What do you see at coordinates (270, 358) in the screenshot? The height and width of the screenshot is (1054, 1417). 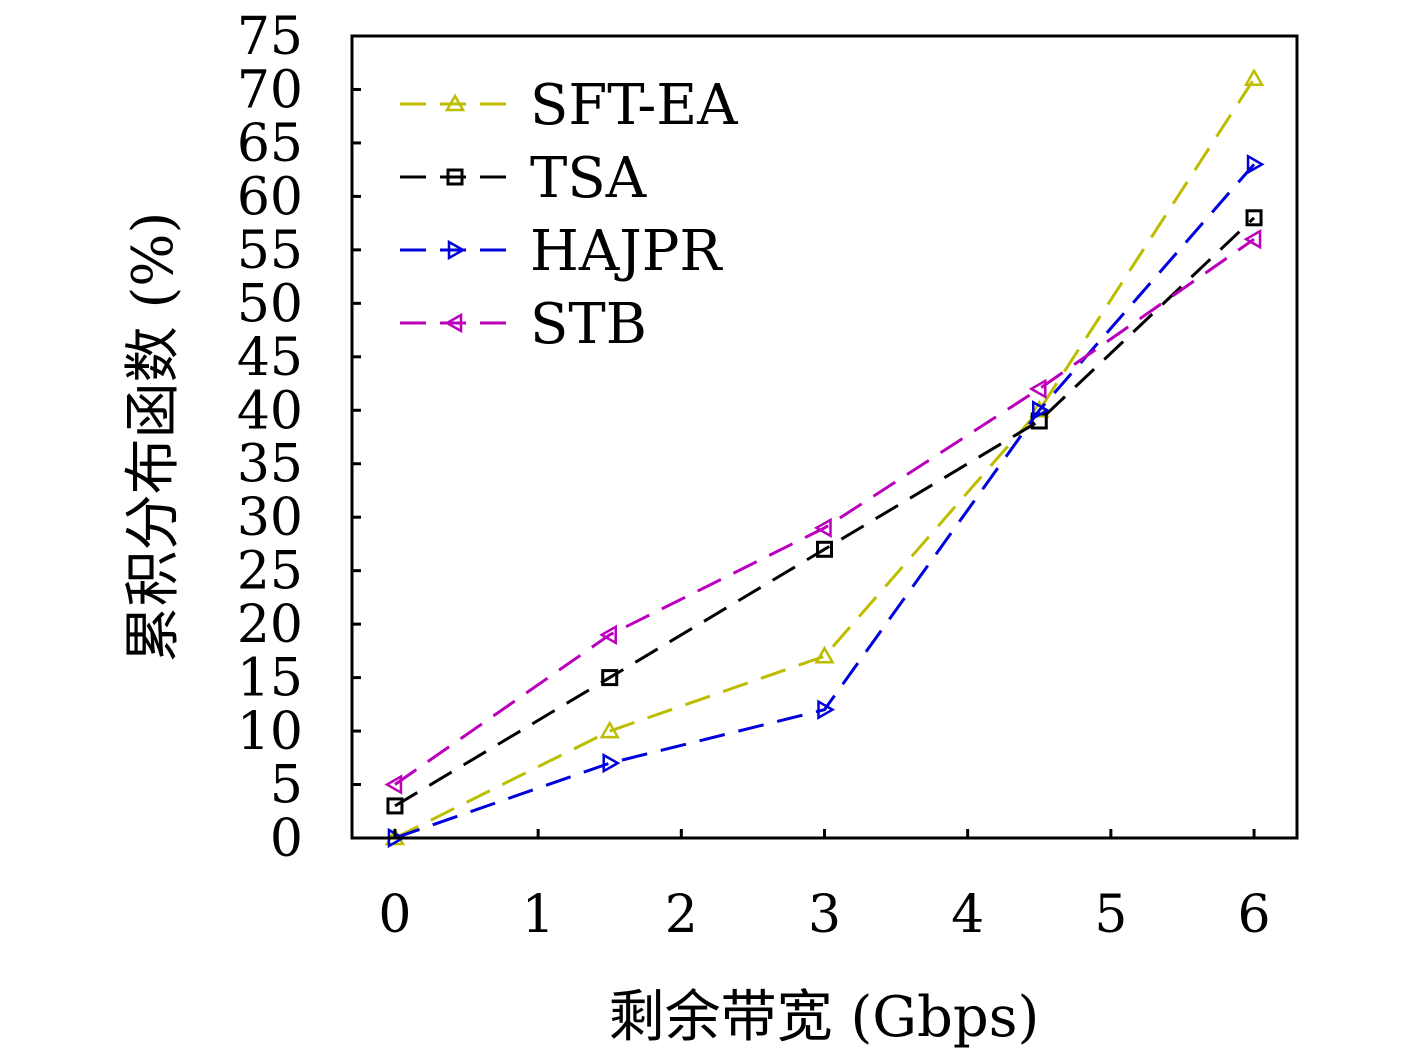 I see `y-tick-label: 45` at bounding box center [270, 358].